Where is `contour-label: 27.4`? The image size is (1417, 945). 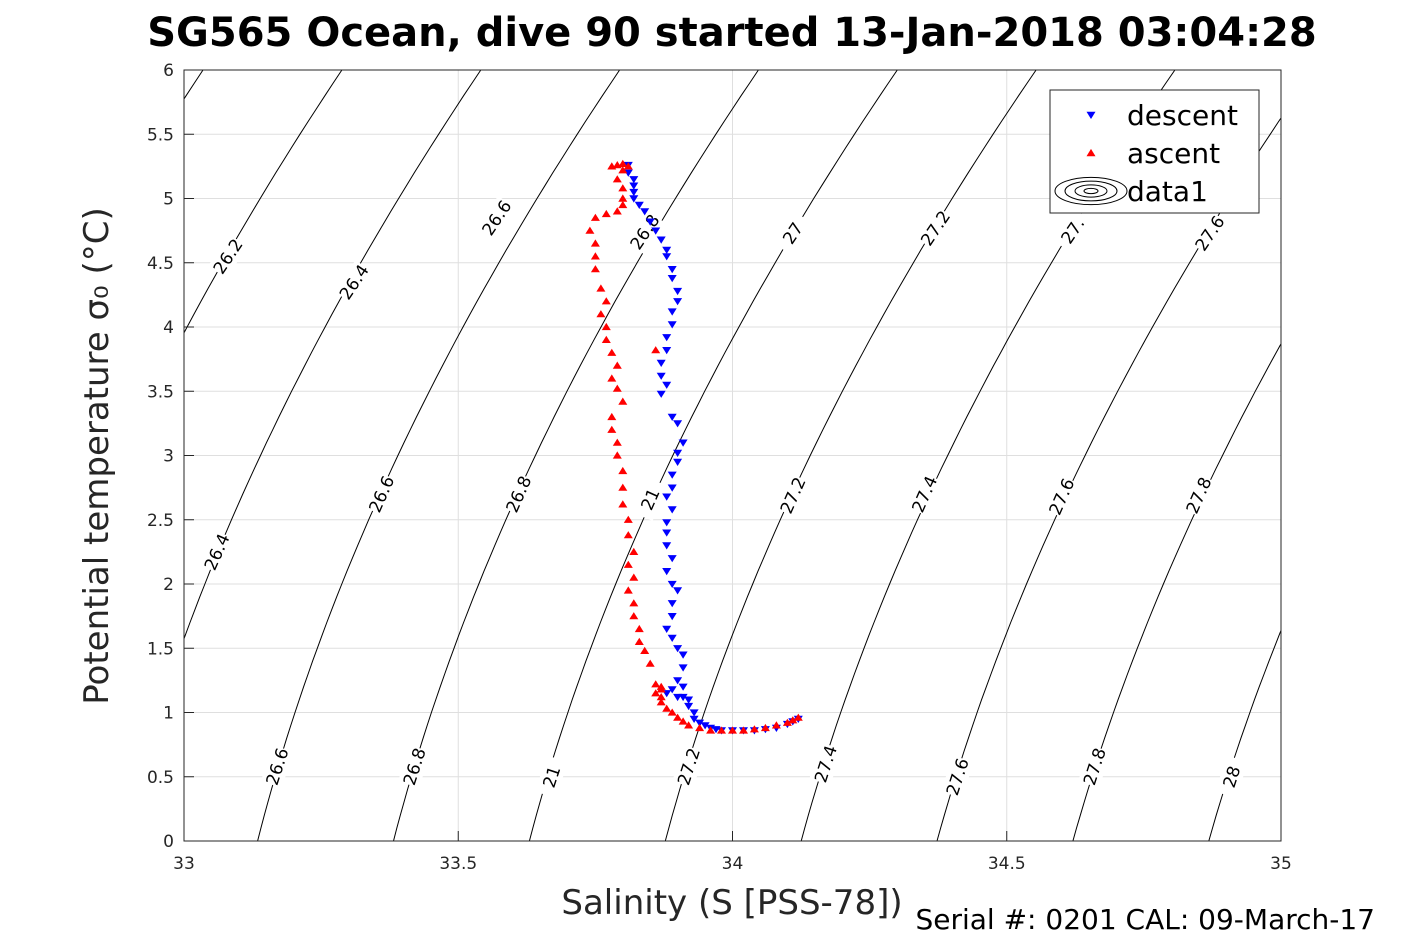
contour-label: 27.4 is located at coordinates (826, 764).